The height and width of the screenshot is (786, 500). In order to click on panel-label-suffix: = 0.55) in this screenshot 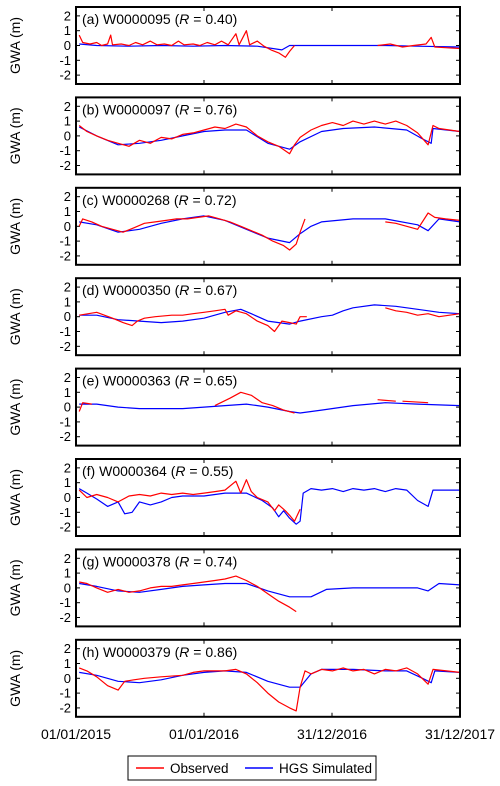, I will do `click(210, 471)`.